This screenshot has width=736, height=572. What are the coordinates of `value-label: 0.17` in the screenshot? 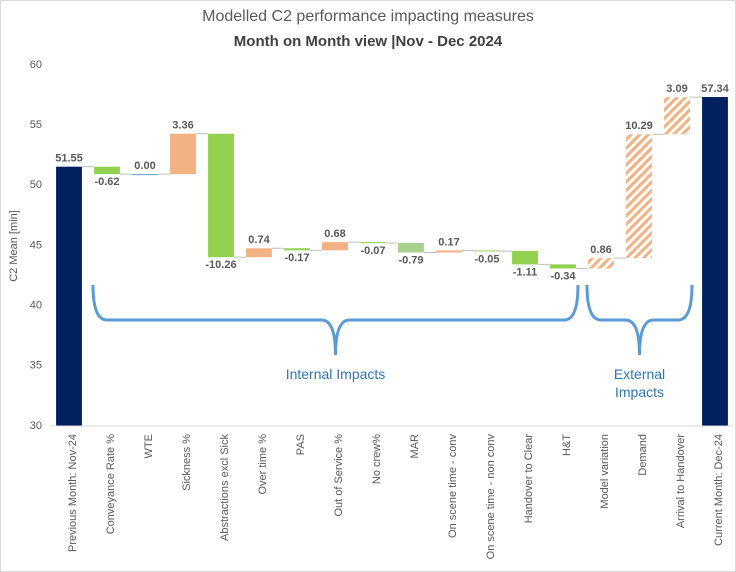 It's located at (448, 242).